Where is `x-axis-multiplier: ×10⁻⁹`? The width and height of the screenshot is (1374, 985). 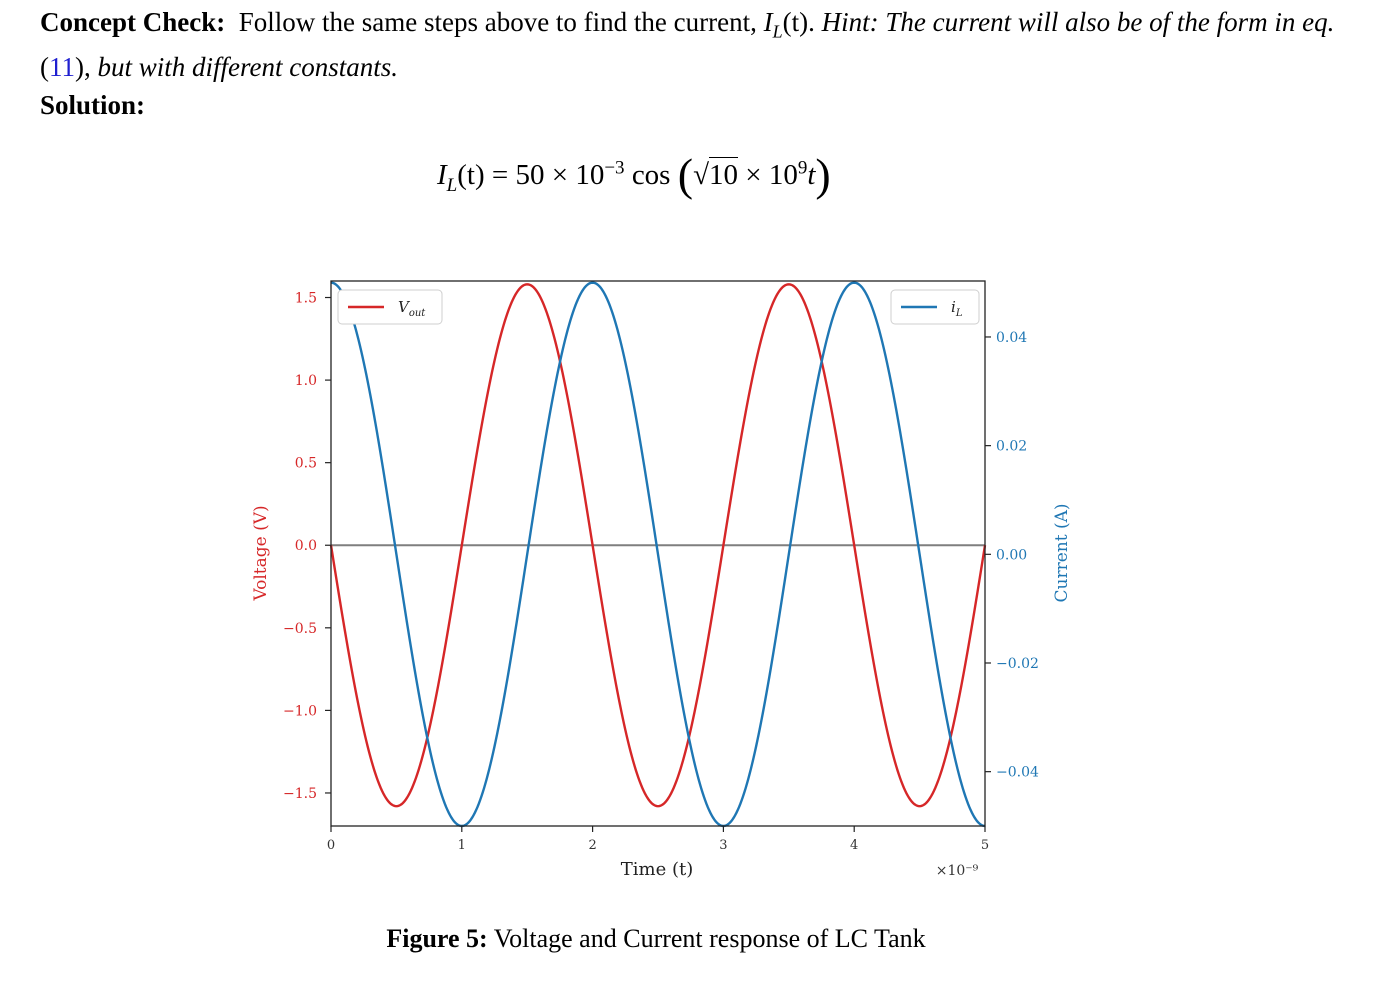
x-axis-multiplier: ×10⁻⁹ is located at coordinates (957, 871).